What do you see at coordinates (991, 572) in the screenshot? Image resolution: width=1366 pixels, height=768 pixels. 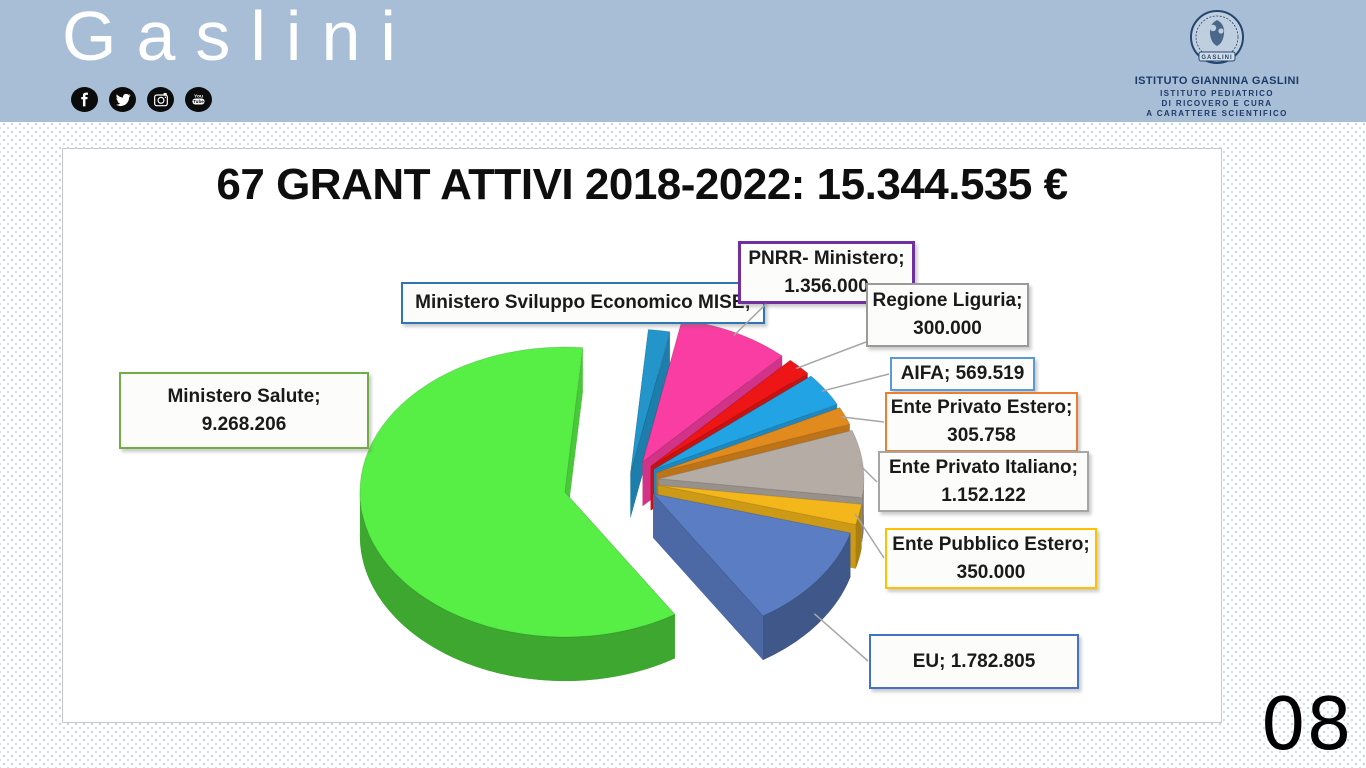 I see `pie-label-value: 350.000` at bounding box center [991, 572].